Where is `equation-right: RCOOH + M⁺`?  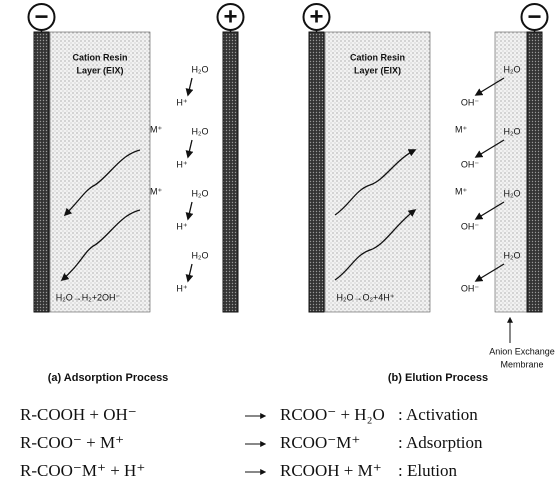
equation-right: RCOOH + M⁺ is located at coordinates (331, 470).